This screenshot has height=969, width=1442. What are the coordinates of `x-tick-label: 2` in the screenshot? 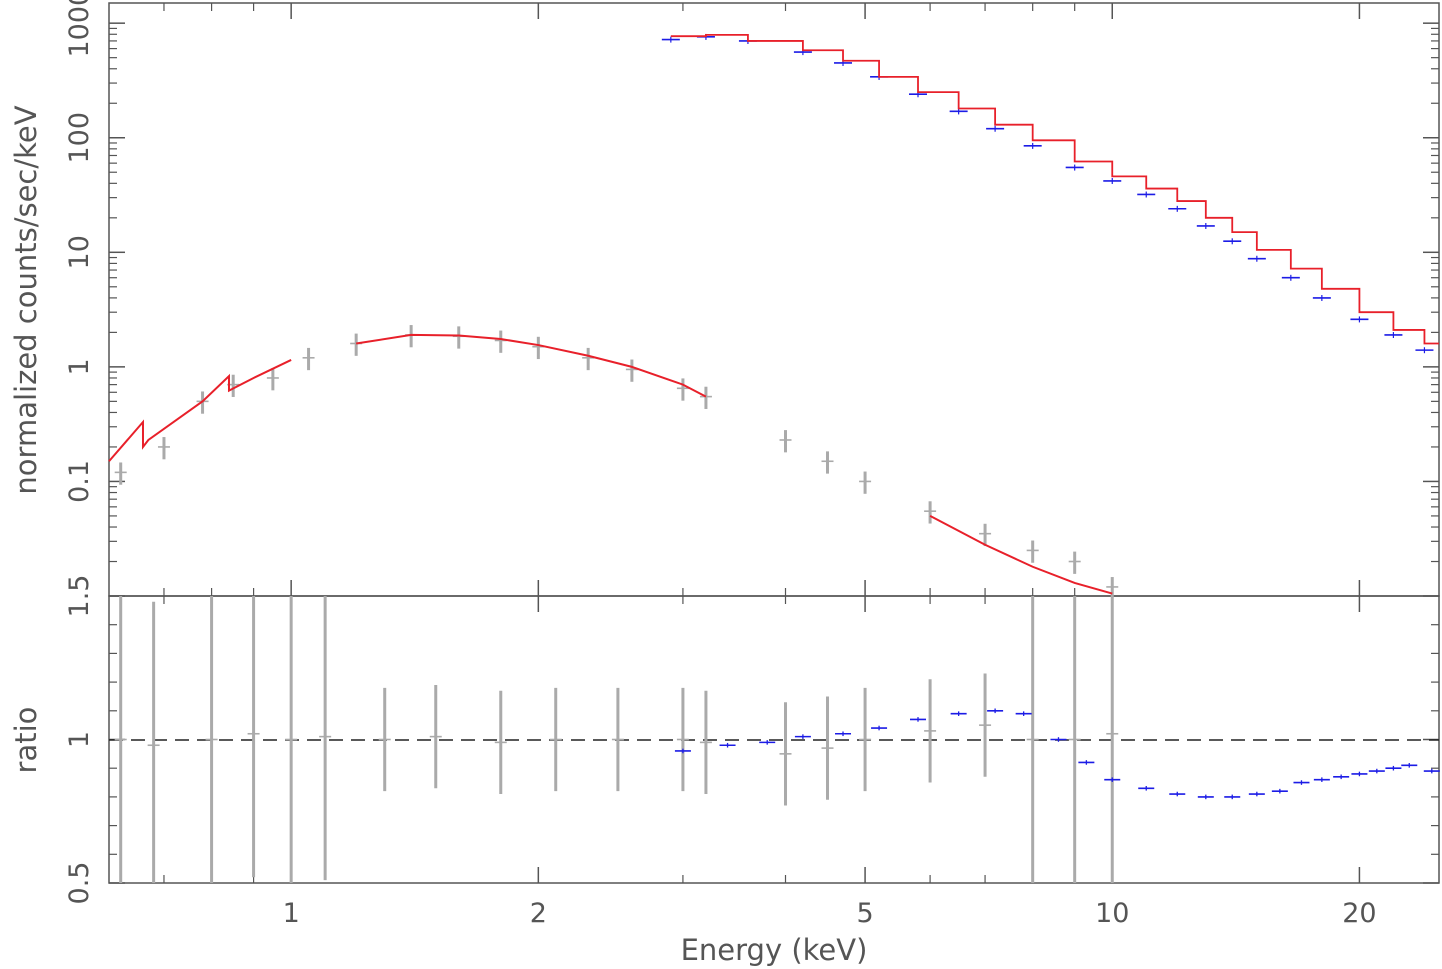 It's located at (538, 913).